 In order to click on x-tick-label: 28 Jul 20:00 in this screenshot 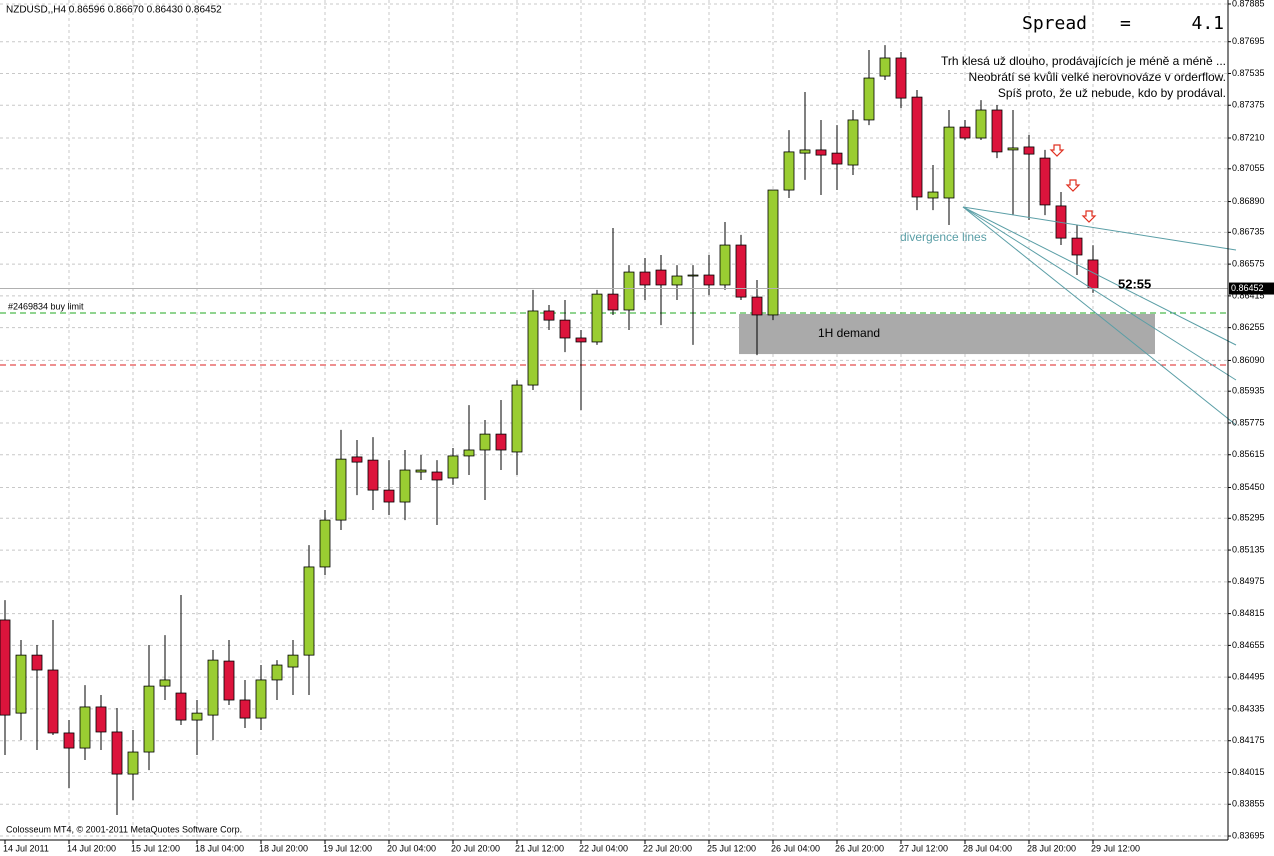, I will do `click(1051, 848)`.